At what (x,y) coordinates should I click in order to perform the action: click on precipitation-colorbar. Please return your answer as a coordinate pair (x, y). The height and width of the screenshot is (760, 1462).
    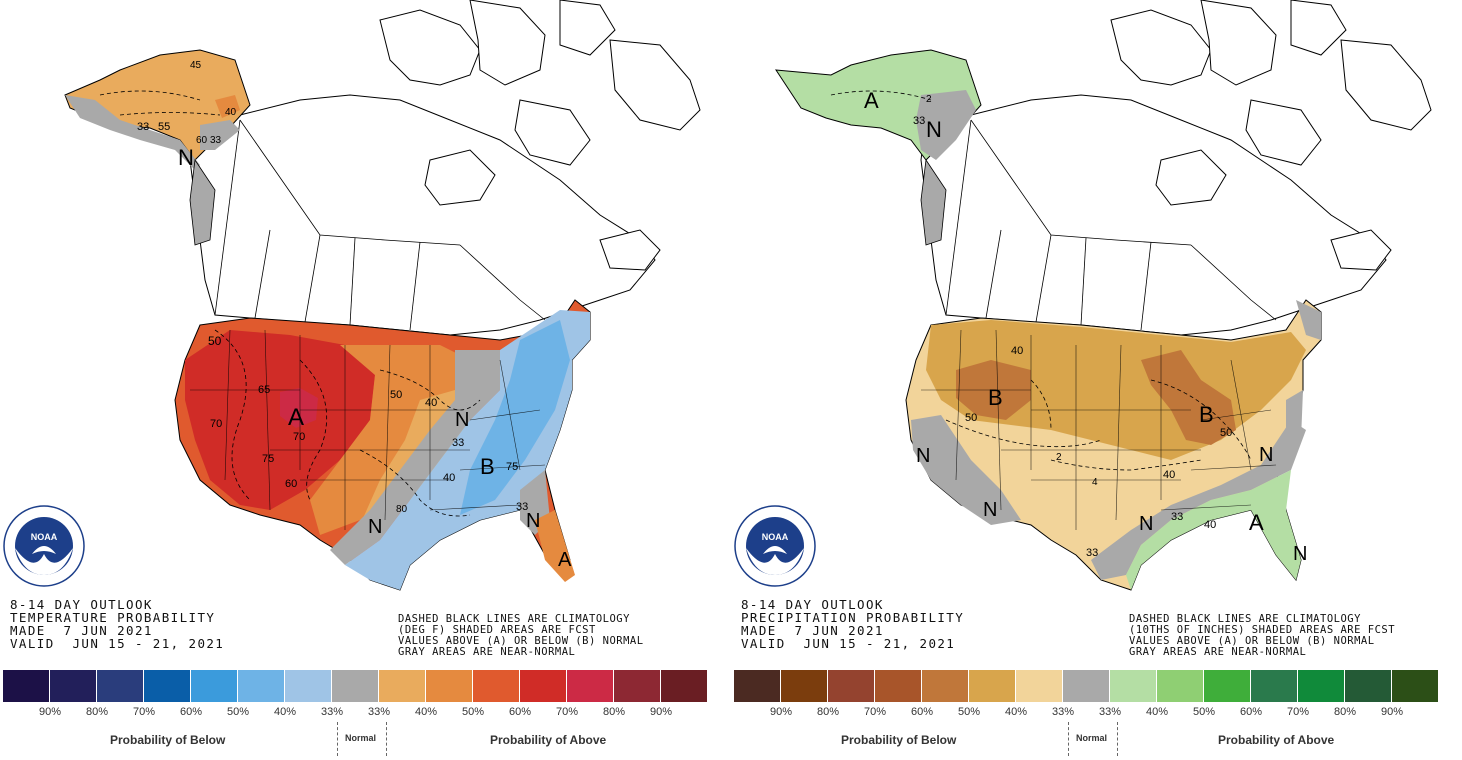
    Looking at the image, I should click on (1086, 686).